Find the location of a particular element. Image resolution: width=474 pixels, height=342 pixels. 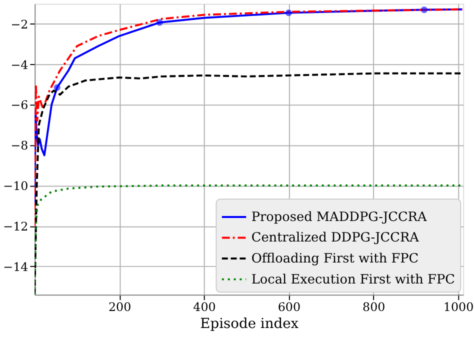

x-tick-label: 1000 is located at coordinates (458, 307).